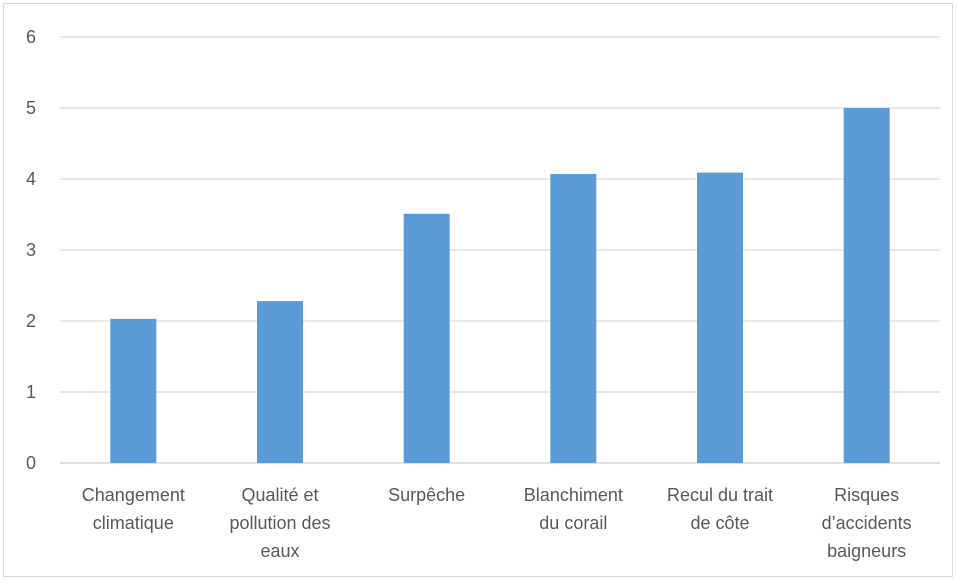 Image resolution: width=958 pixels, height=581 pixels. What do you see at coordinates (867, 523) in the screenshot?
I see `x-category-label: Risques d’accidents baigneurs` at bounding box center [867, 523].